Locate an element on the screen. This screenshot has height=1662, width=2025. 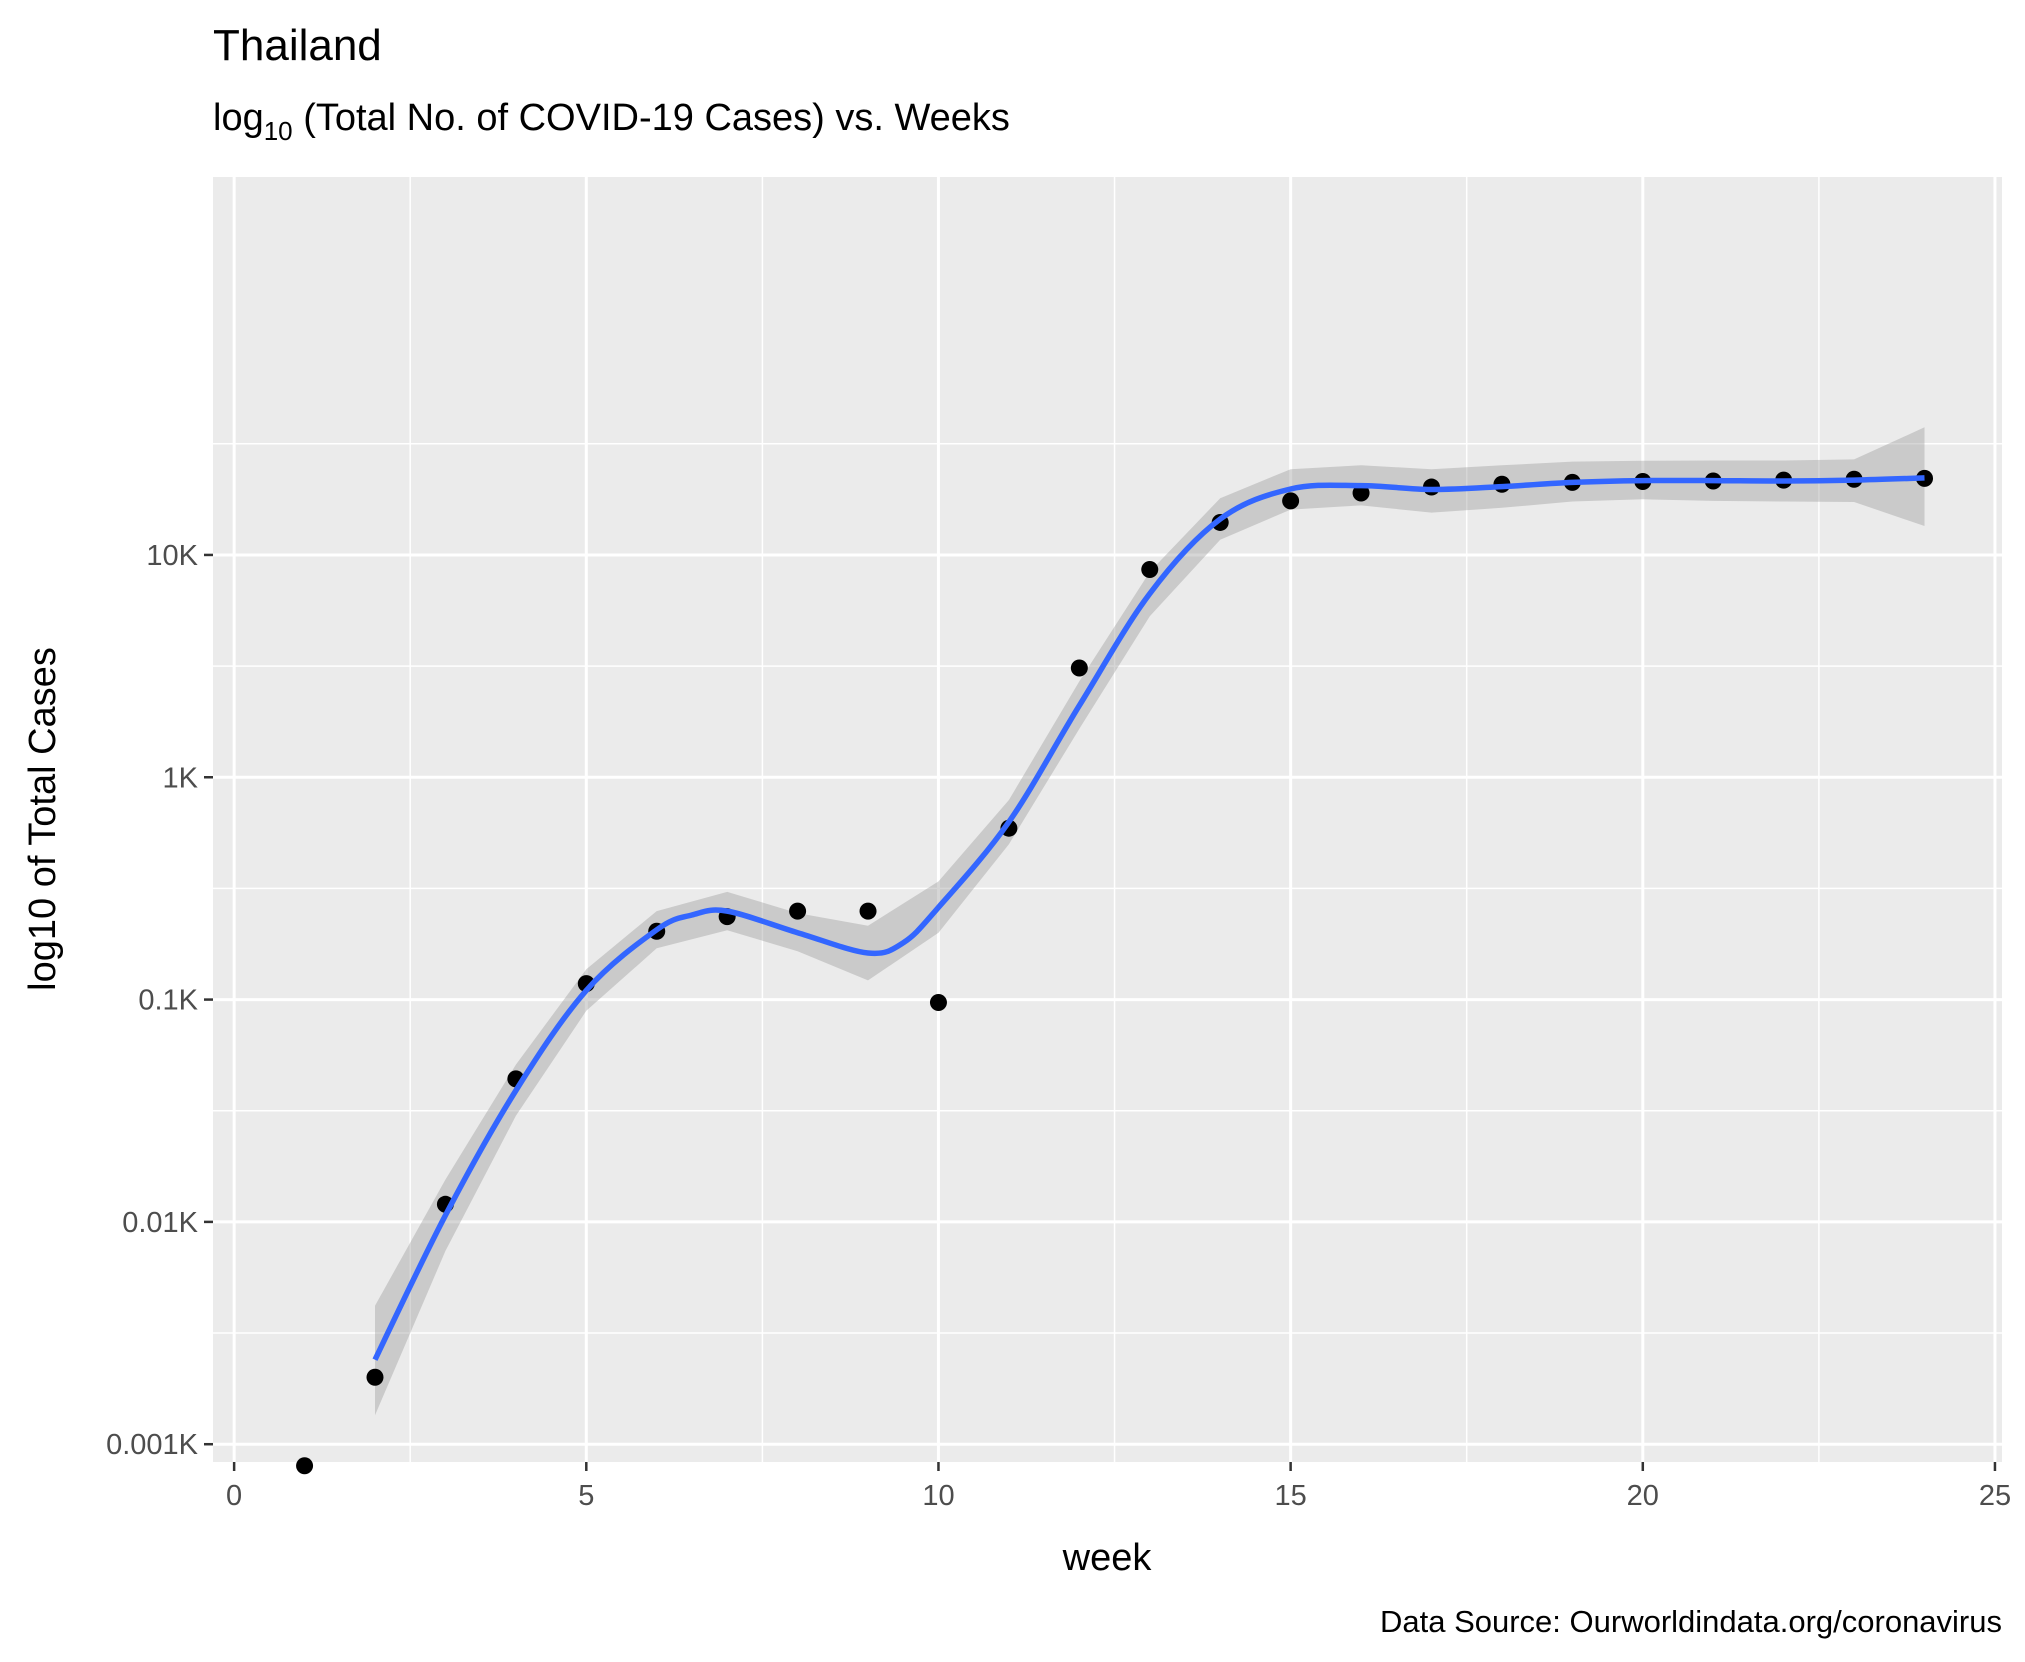
x-axis: 0 5 10 15 20 25 is located at coordinates (1118, 1487).